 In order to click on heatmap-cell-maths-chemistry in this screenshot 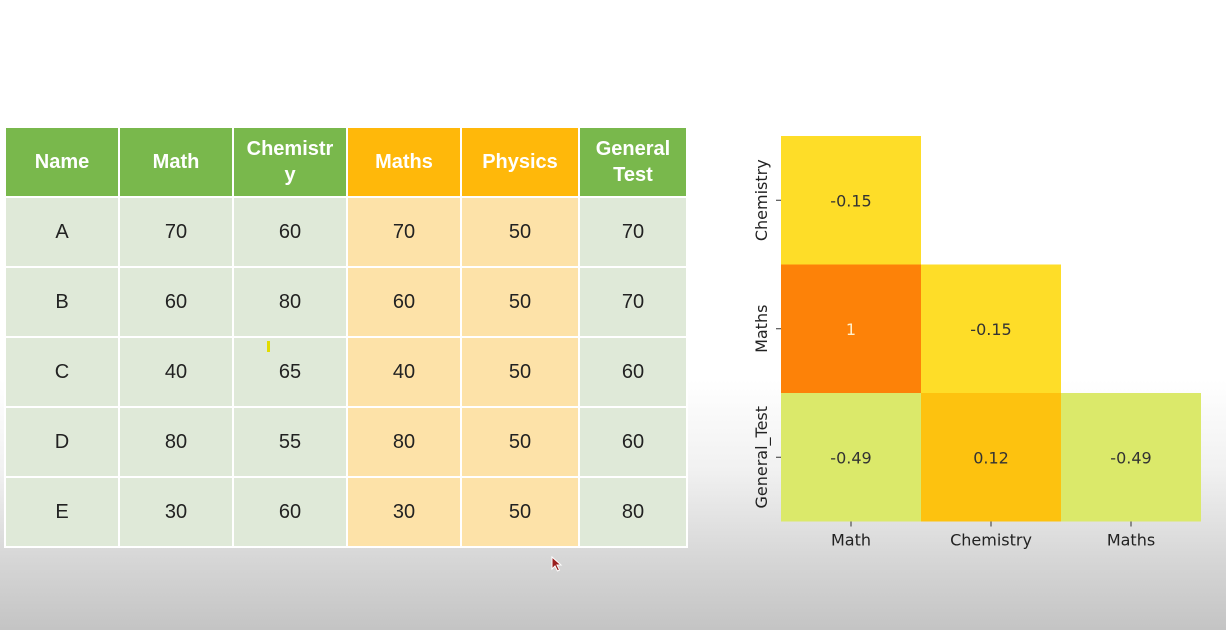, I will do `click(991, 328)`.